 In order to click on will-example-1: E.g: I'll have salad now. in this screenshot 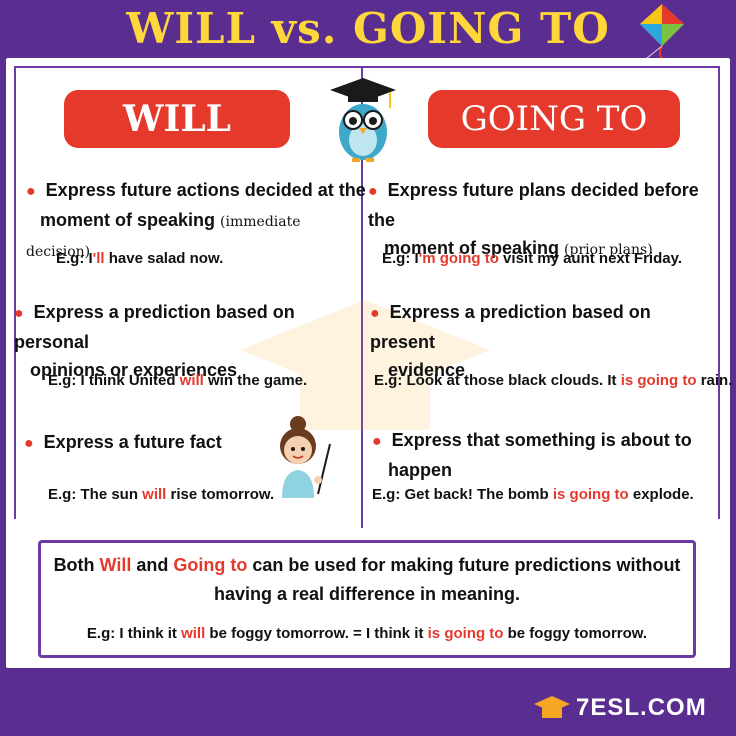, I will do `click(140, 258)`.